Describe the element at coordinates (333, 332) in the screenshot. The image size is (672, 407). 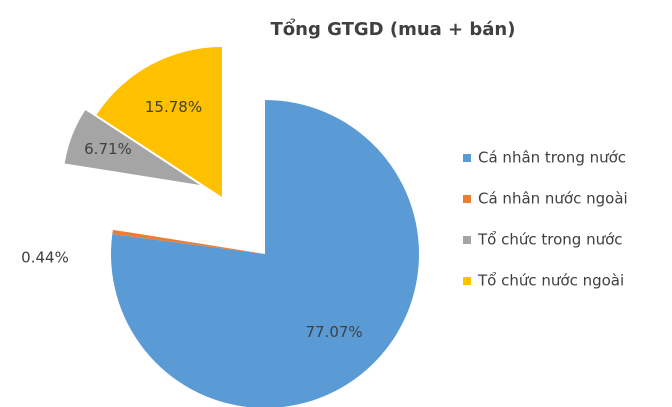
I see `data-label: 77.07%` at that location.